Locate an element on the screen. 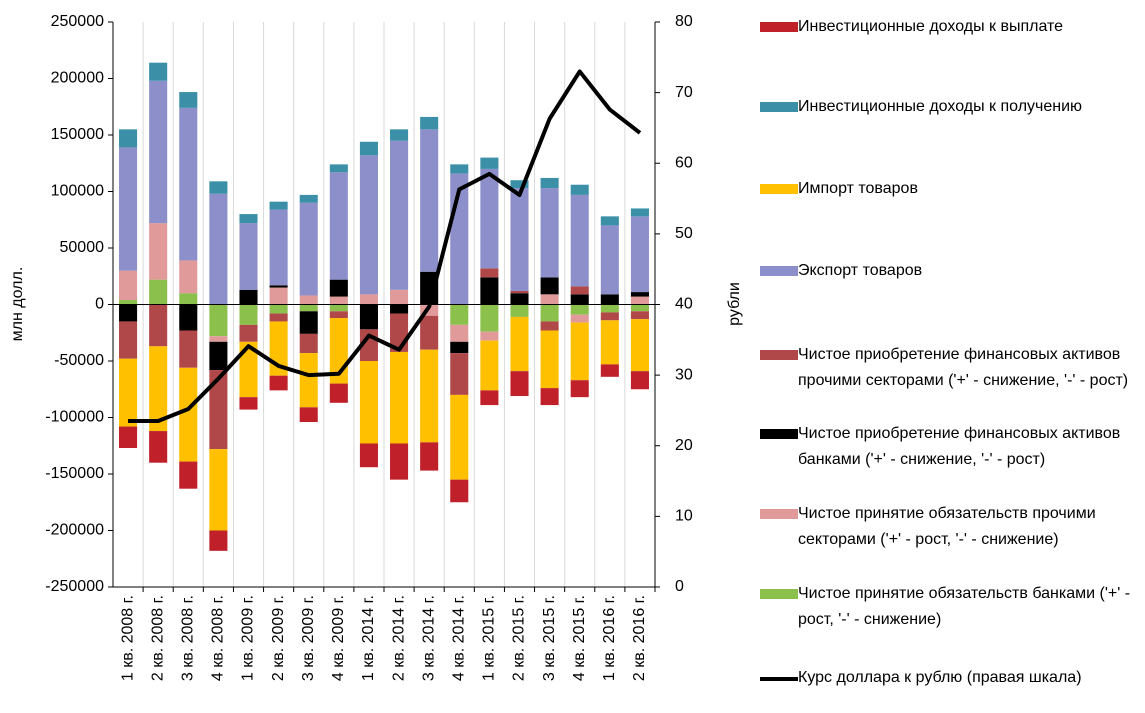 This screenshot has height=713, width=1145. y-tick-label: 50000 is located at coordinates (82, 247).